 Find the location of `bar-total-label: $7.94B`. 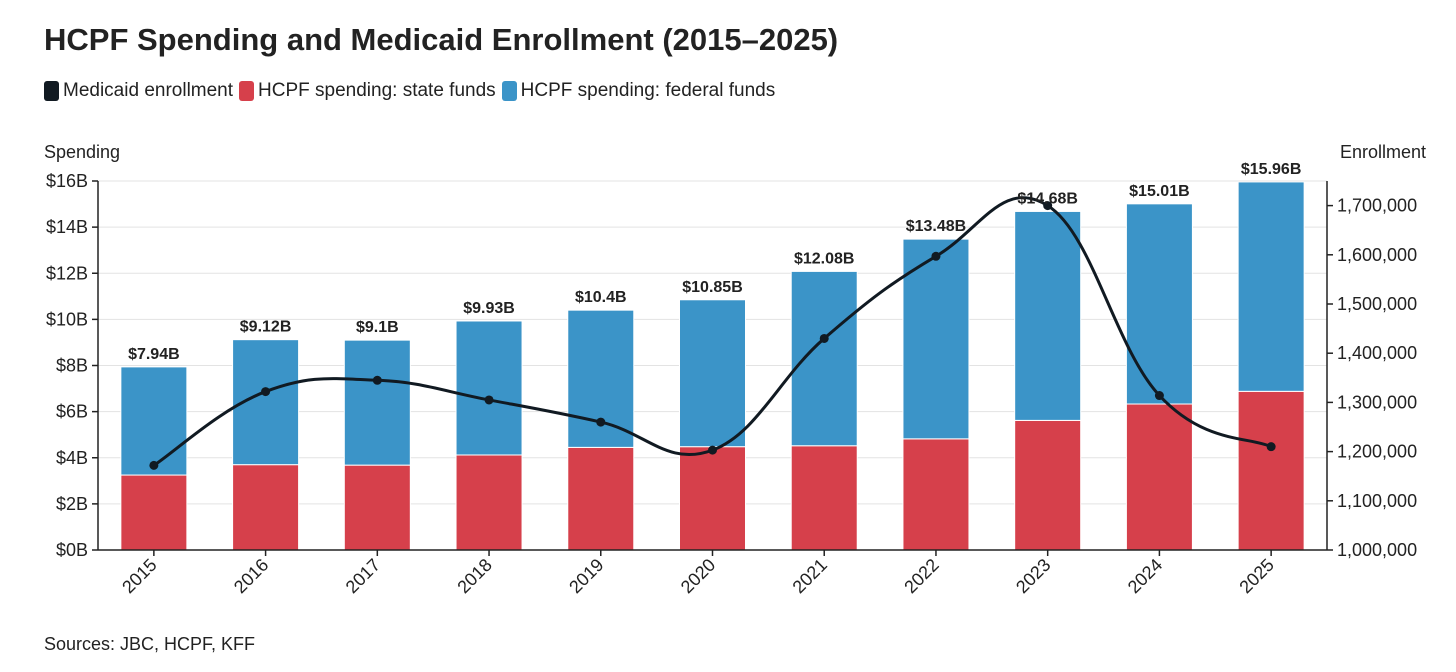

bar-total-label: $7.94B is located at coordinates (154, 354).